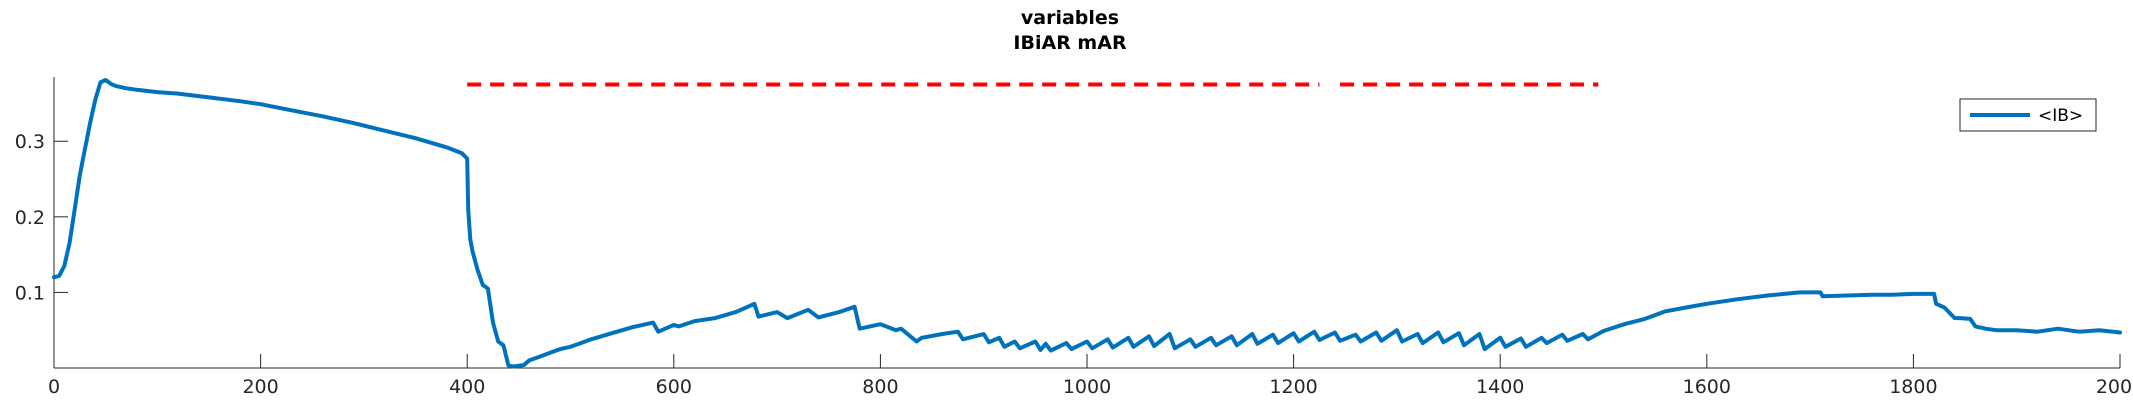 The image size is (2133, 405). I want to click on x-tick-label: 600, so click(674, 387).